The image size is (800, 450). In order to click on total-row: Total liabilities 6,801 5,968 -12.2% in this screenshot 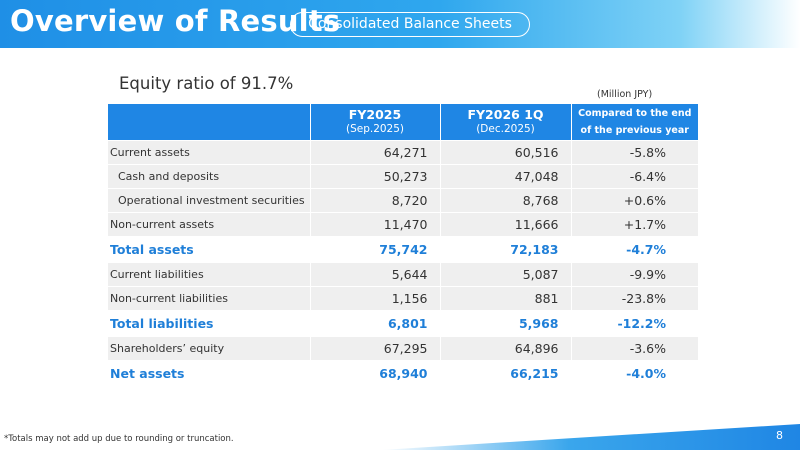, I will do `click(403, 322)`.